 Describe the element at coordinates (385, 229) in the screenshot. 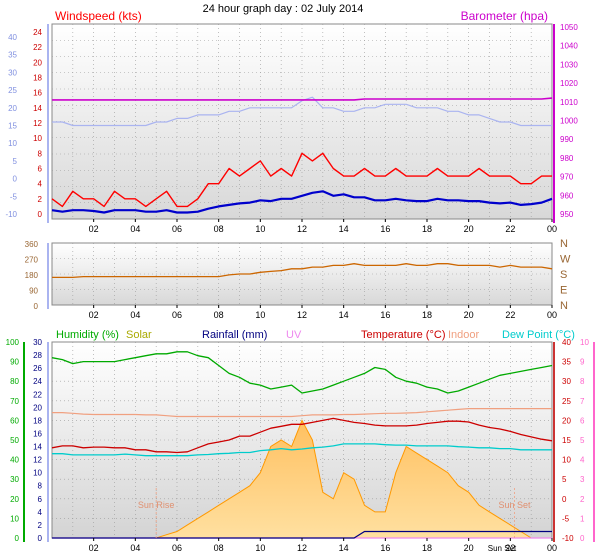

I see `wind-x-tick-label: 16` at that location.